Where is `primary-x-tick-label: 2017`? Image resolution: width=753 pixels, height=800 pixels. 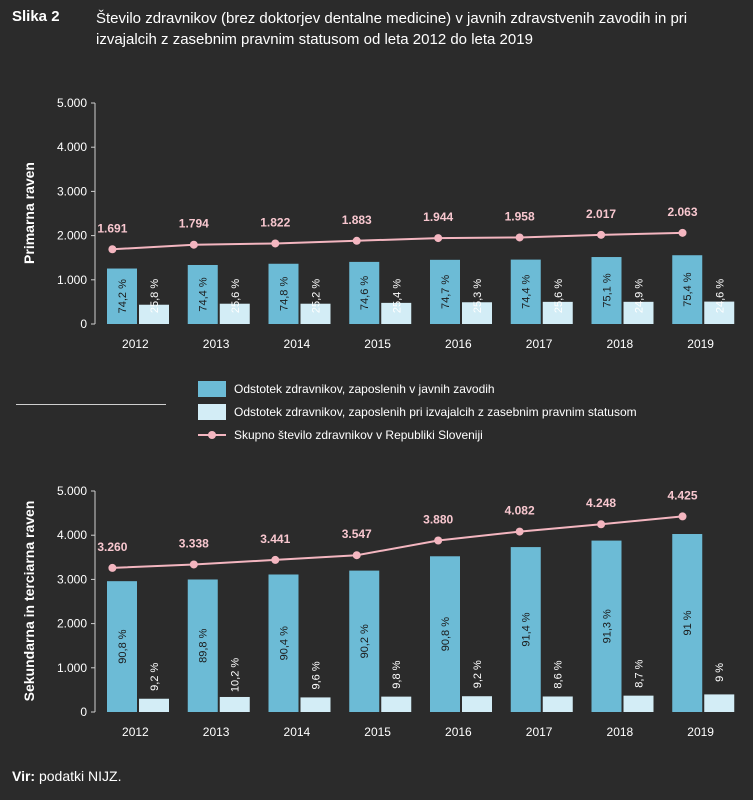 primary-x-tick-label: 2017 is located at coordinates (539, 344).